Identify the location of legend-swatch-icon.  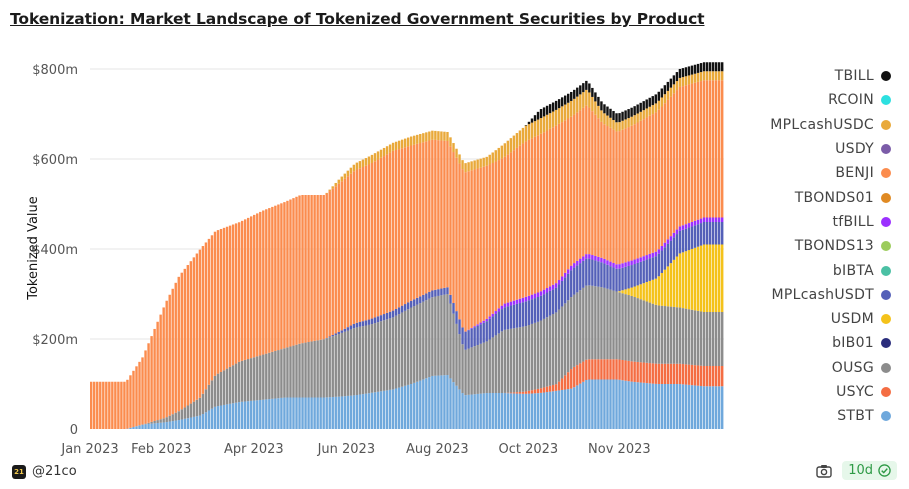
(886, 343).